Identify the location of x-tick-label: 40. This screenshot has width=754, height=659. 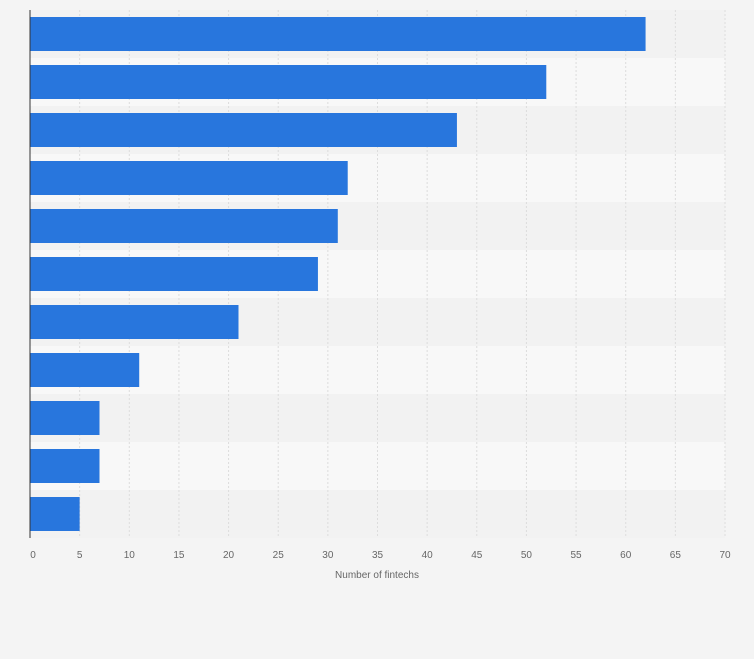
(428, 555).